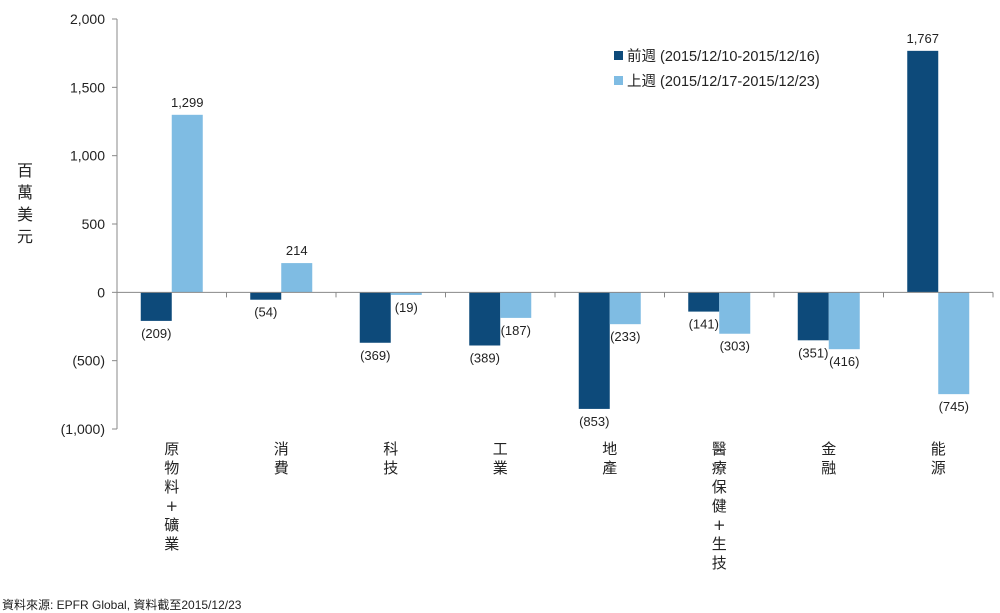 The image size is (1000, 613). Describe the element at coordinates (156, 333) in the screenshot. I see `data-label: (209)` at that location.